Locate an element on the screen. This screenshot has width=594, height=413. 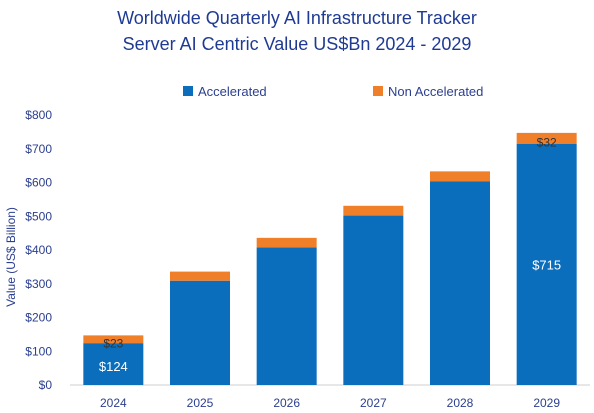
x-tick-label: 2026 is located at coordinates (286, 403).